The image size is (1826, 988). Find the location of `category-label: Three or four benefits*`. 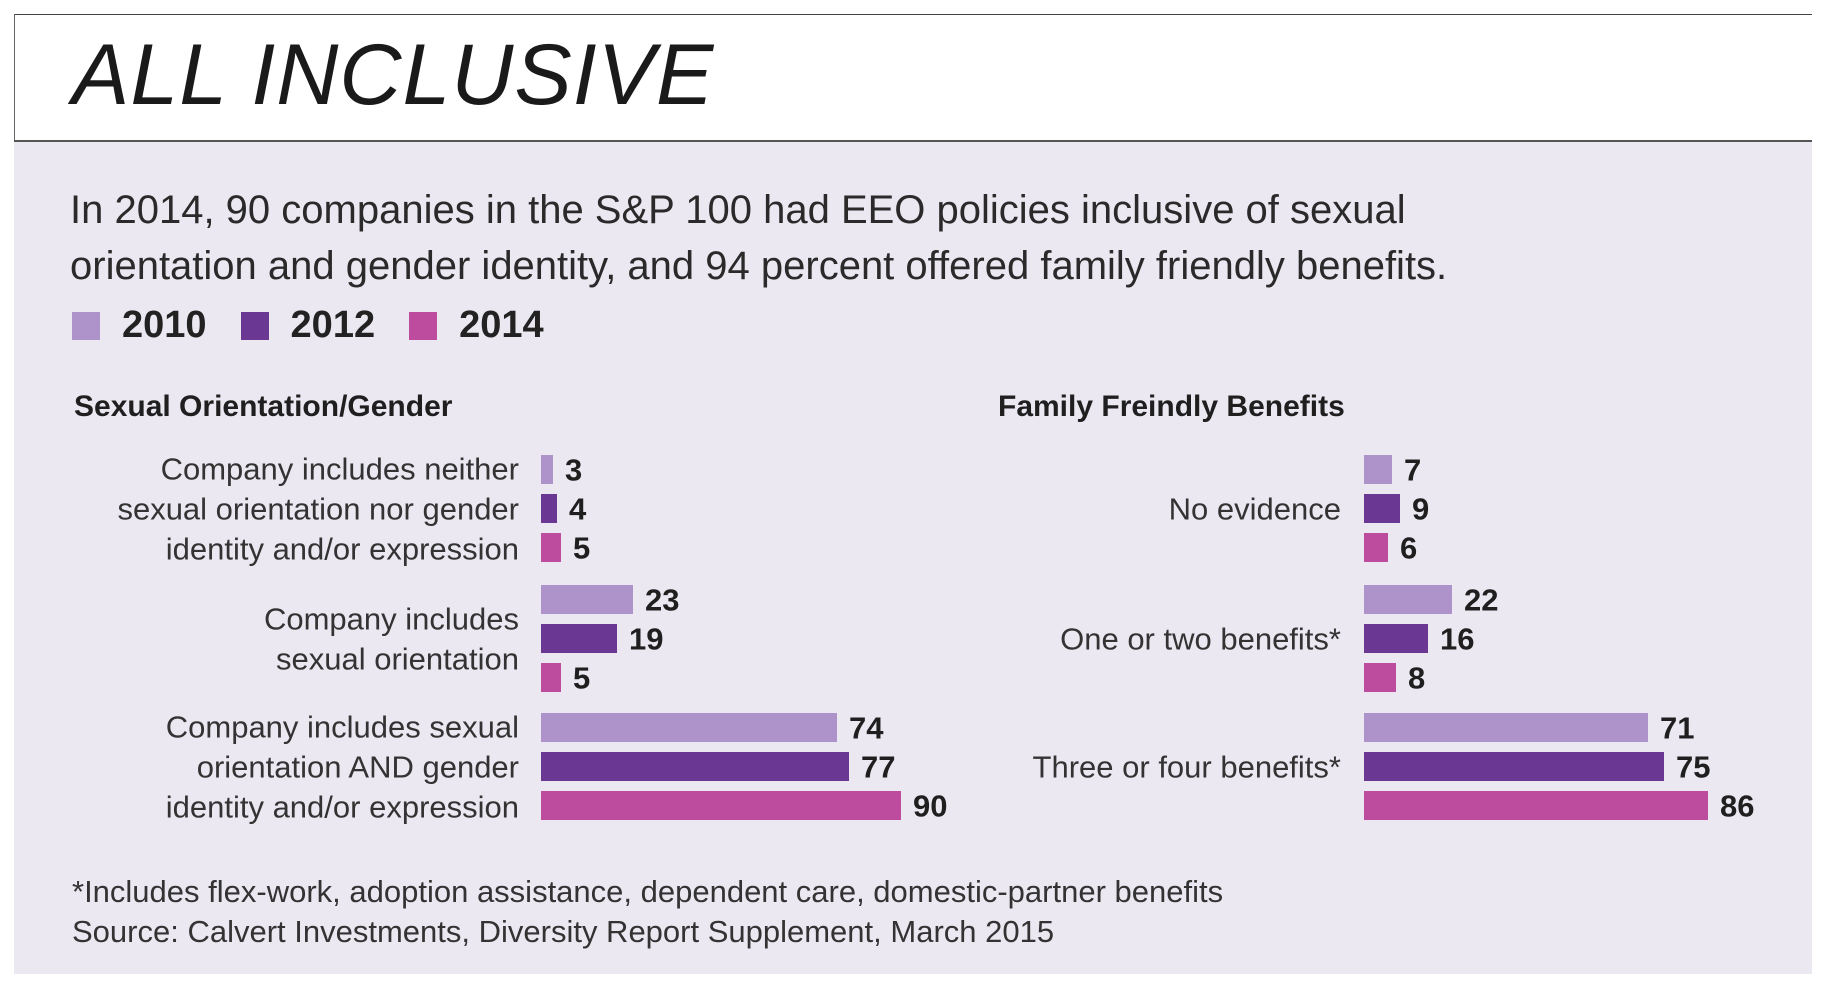

category-label: Three or four benefits* is located at coordinates (1187, 767).